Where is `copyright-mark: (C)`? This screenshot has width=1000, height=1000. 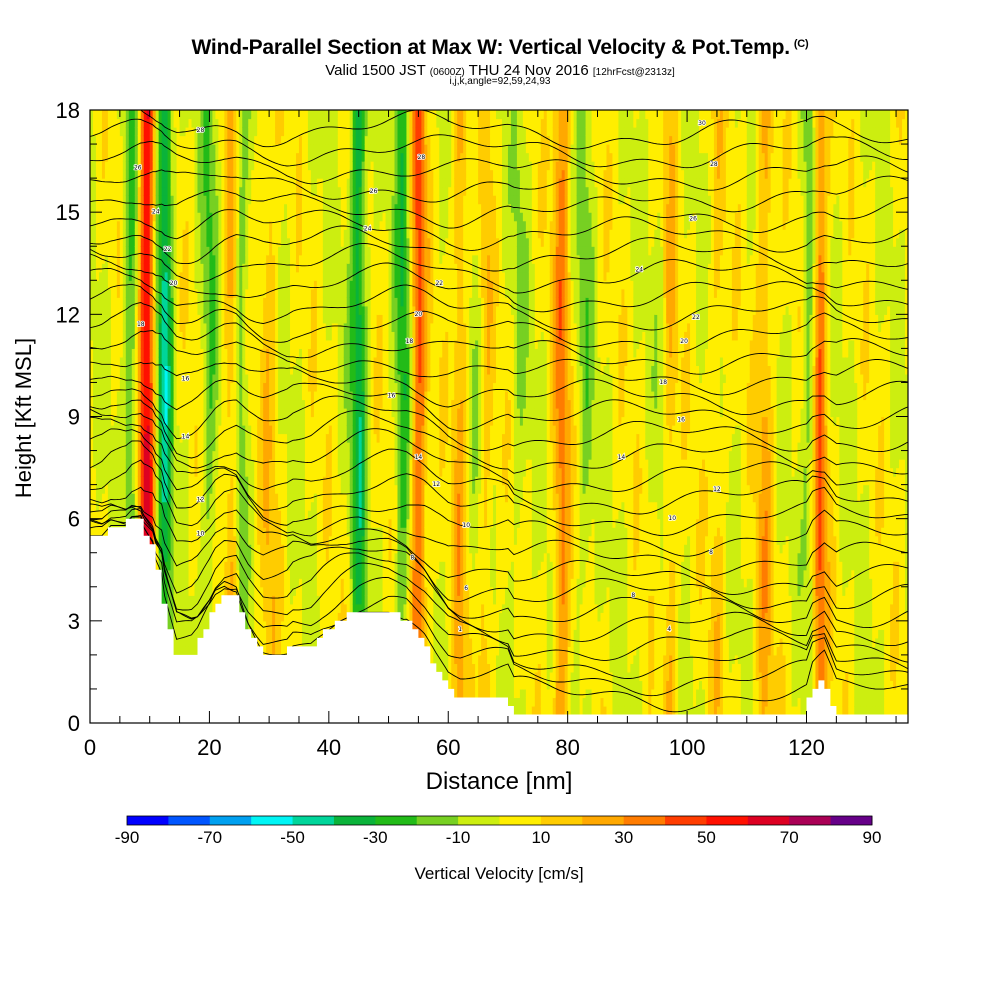
copyright-mark: (C) is located at coordinates (801, 44).